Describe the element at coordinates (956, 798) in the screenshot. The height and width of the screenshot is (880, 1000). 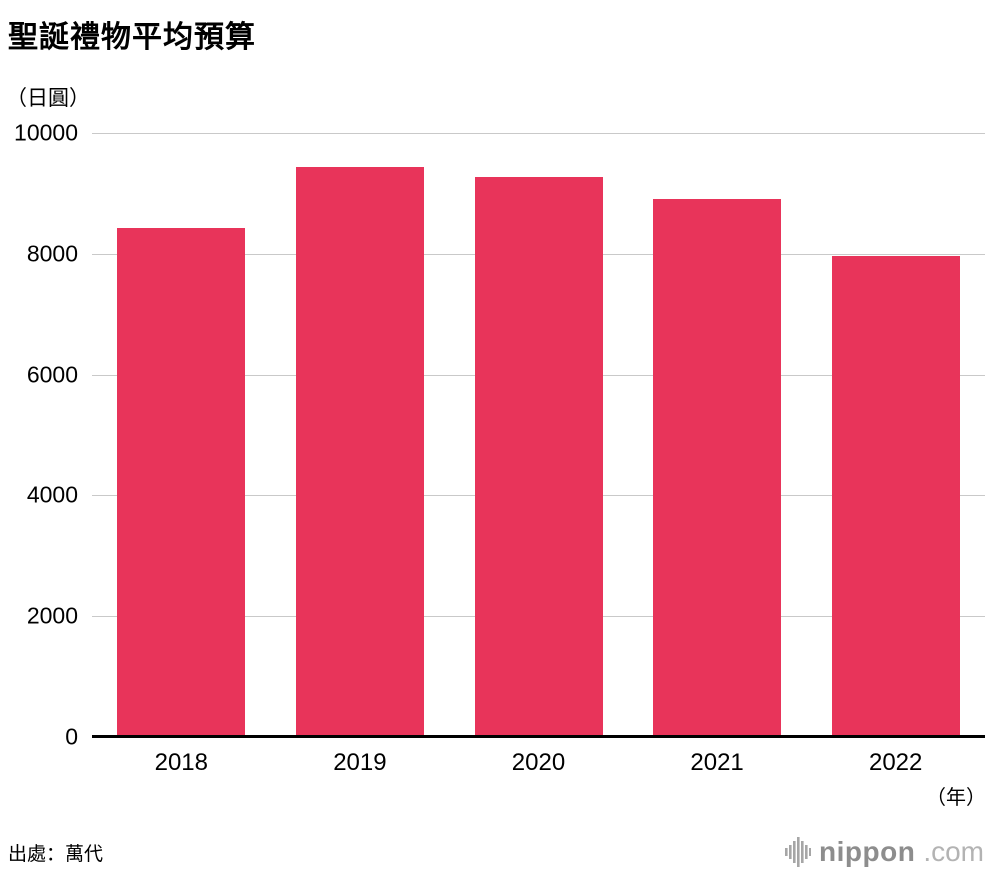
I see `x-axis-unit-label: （年）` at that location.